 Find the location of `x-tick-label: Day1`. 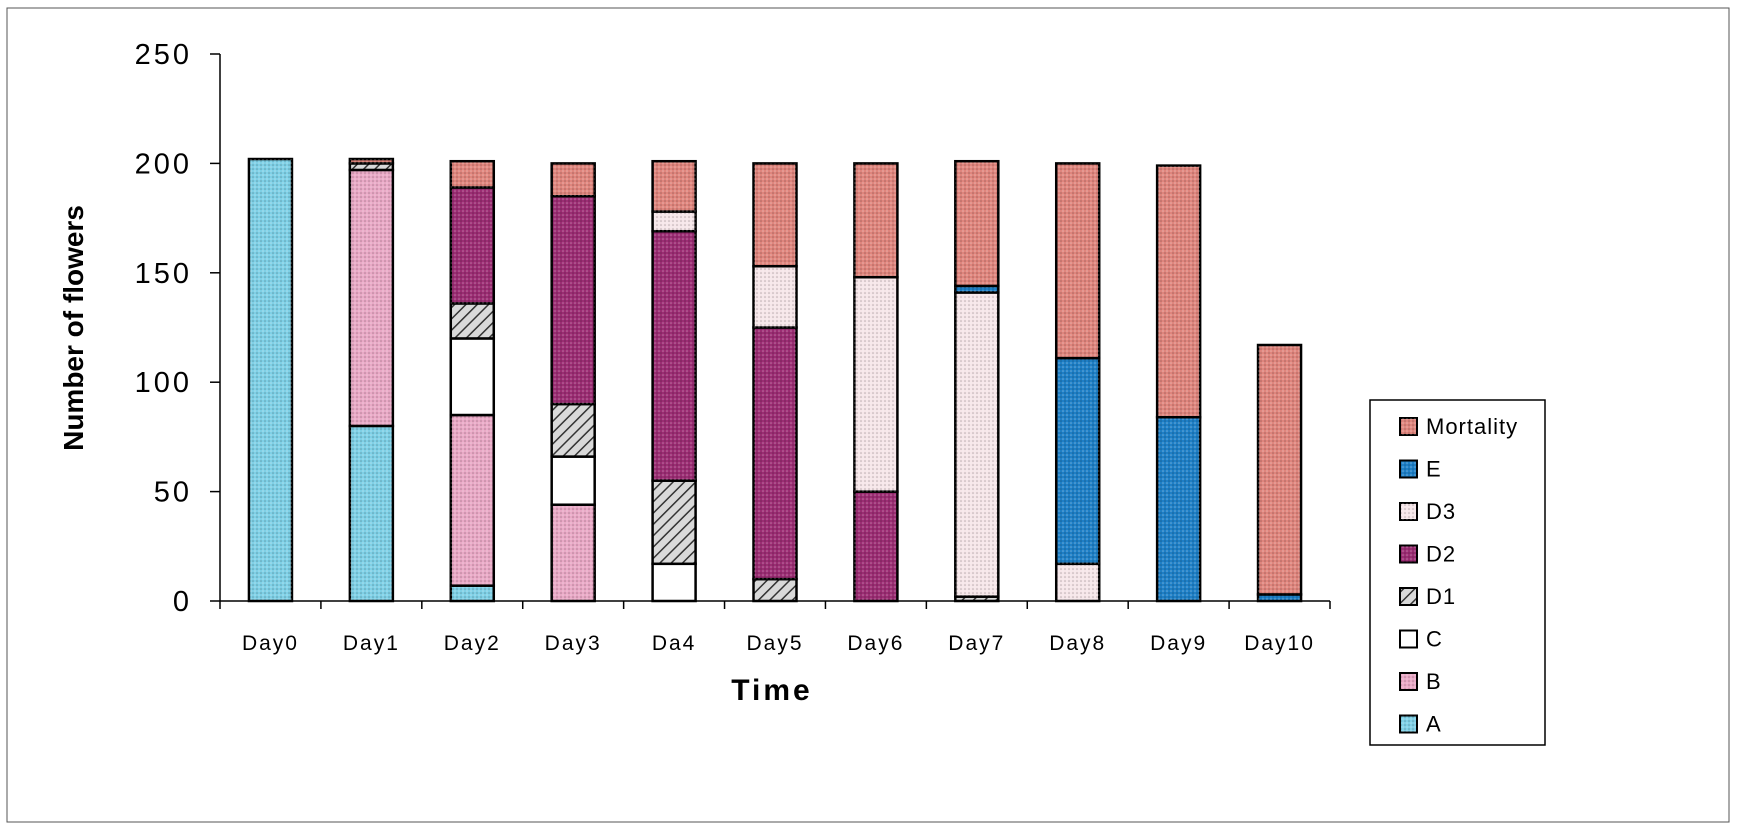

x-tick-label: Day1 is located at coordinates (371, 643).